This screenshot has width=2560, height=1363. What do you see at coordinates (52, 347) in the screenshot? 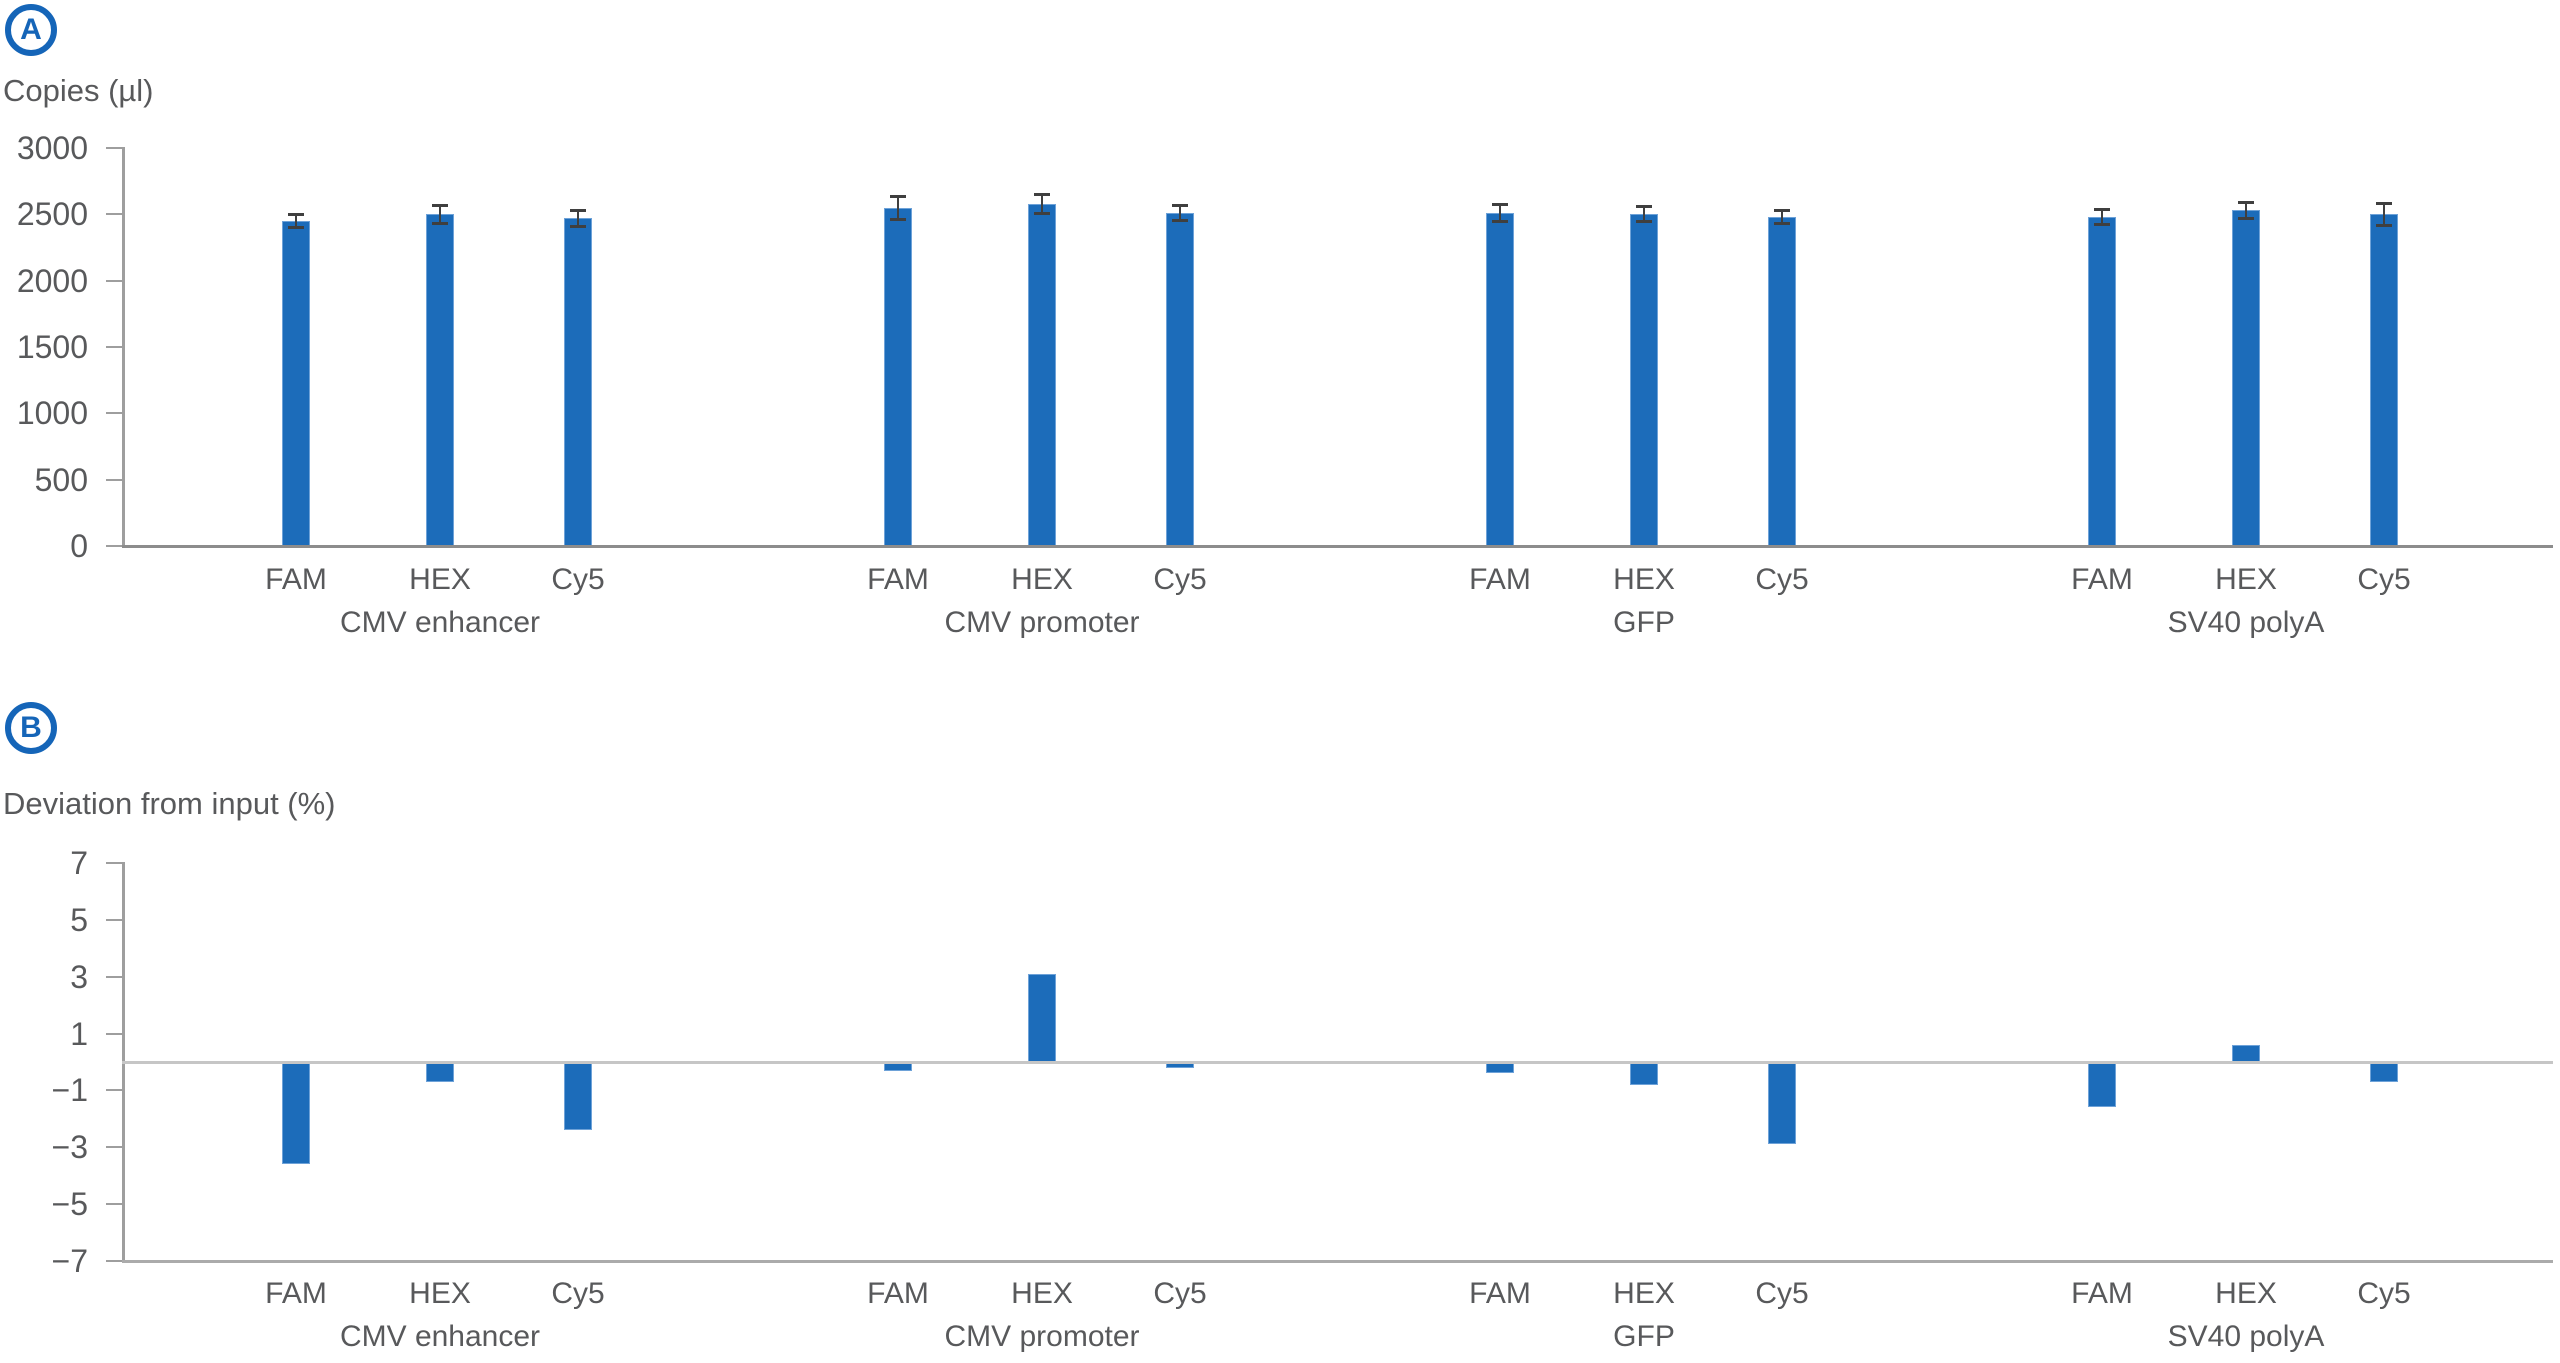
I see `y-tick-label: 1500` at bounding box center [52, 347].